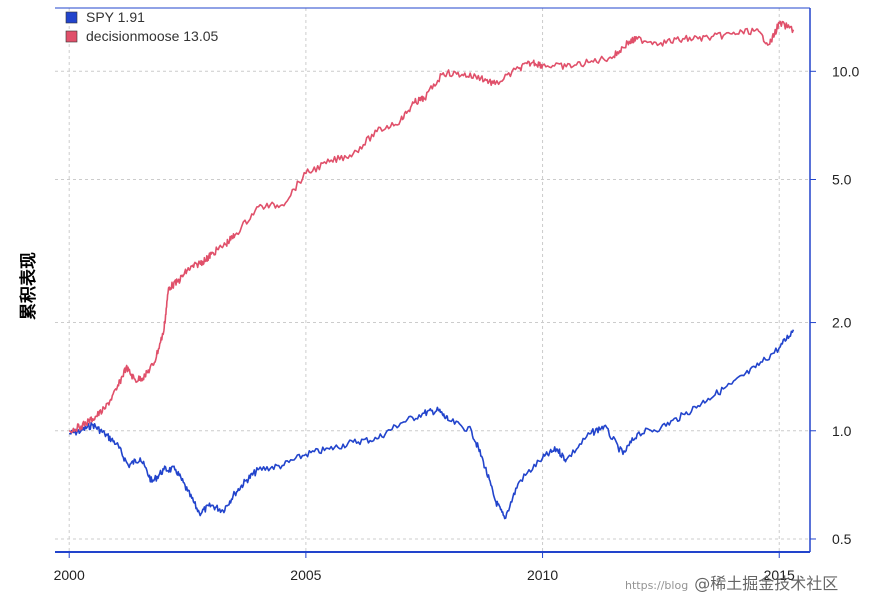  I want to click on watermark: https://blog @稀土掘金技术社区, so click(731, 582).